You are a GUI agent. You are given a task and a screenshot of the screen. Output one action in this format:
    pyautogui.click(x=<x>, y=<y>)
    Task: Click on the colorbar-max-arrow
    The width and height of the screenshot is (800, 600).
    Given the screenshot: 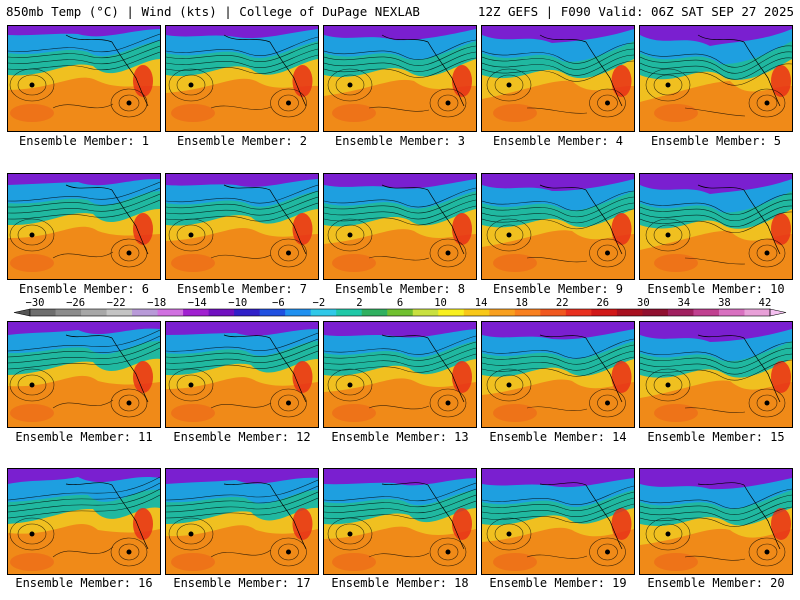 What is the action you would take?
    pyautogui.click(x=778, y=312)
    